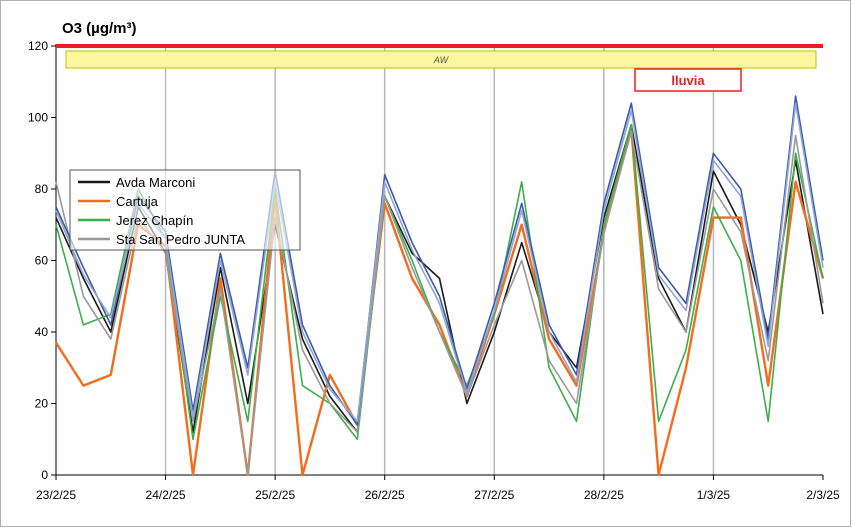 This screenshot has height=529, width=853. Describe the element at coordinates (99, 28) in the screenshot. I see `chart-title: O3 (µg/m³)` at that location.